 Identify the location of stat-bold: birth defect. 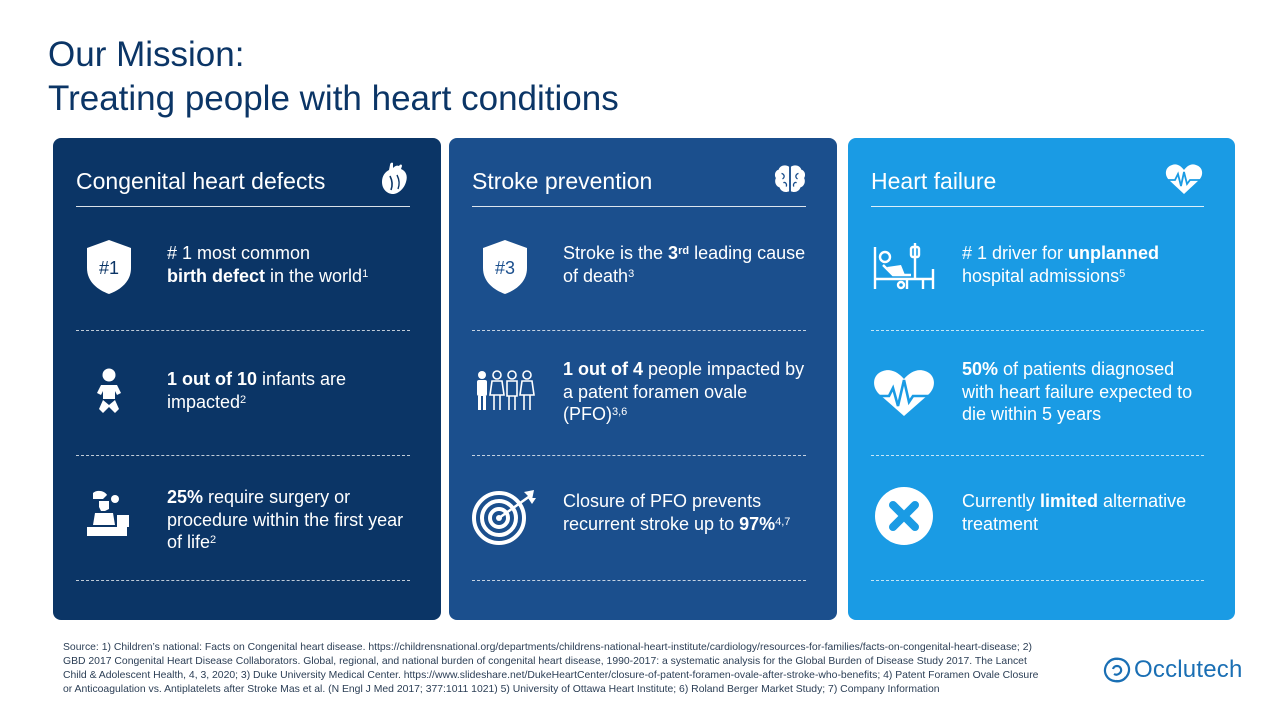
(216, 275).